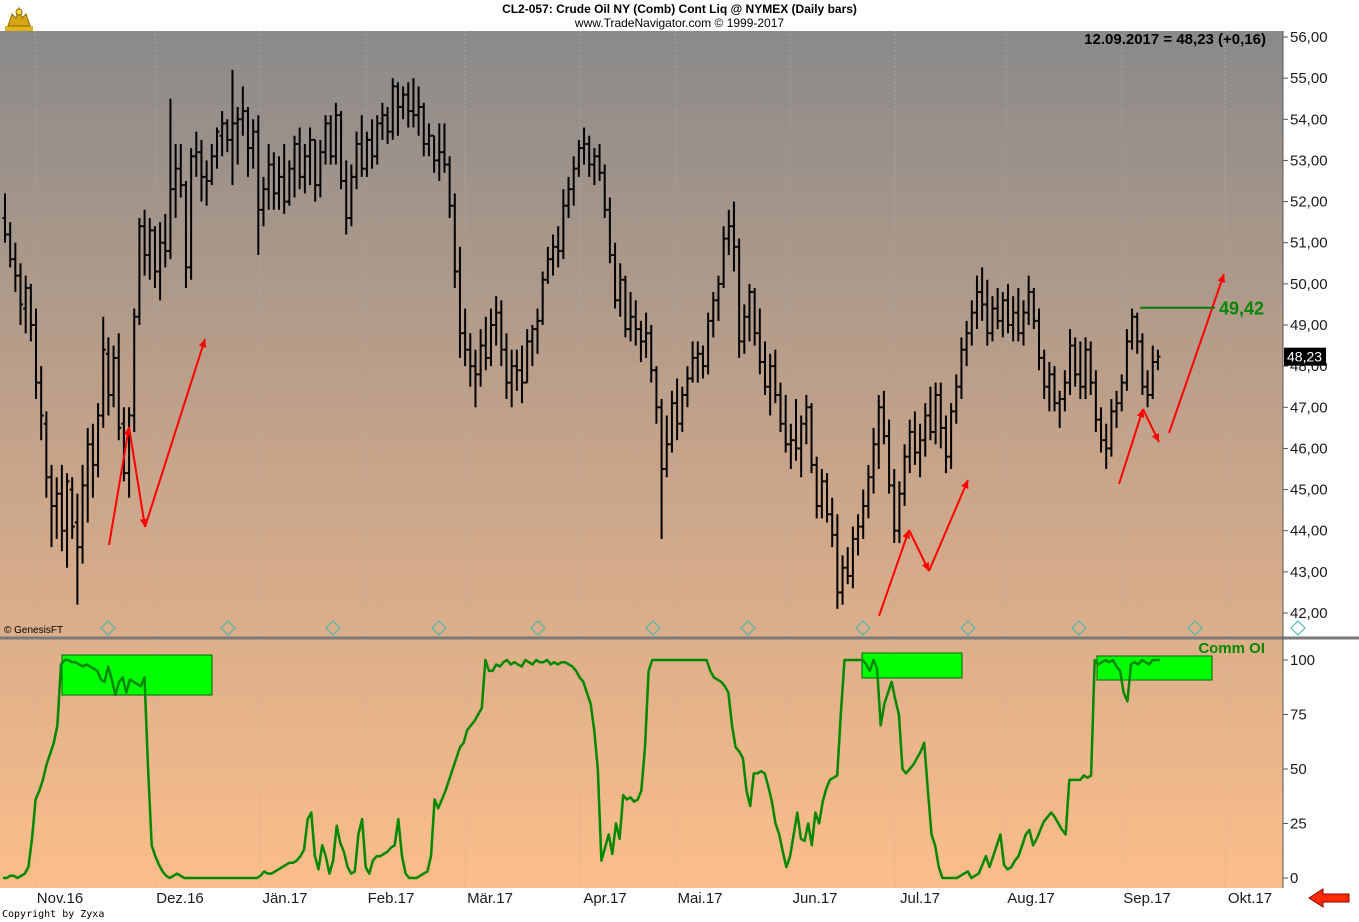  What do you see at coordinates (1309, 325) in the screenshot?
I see `price-tick-label: 49,00` at bounding box center [1309, 325].